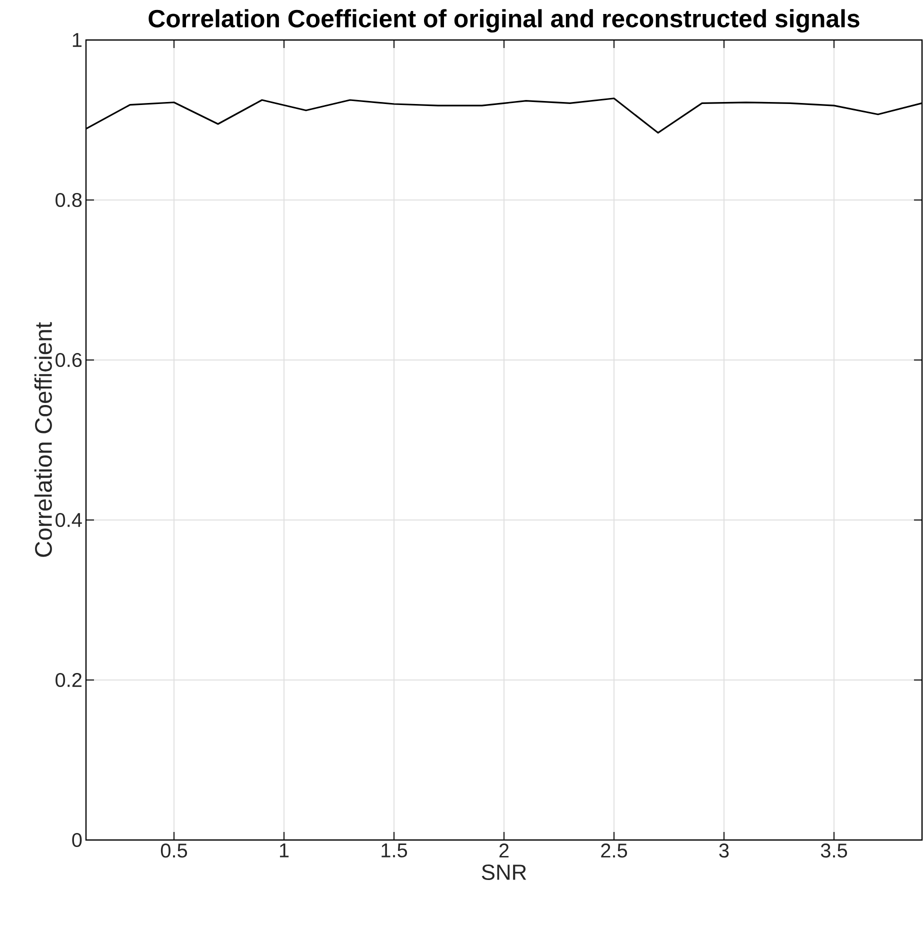 The height and width of the screenshot is (930, 923). I want to click on x-tick-label: 3, so click(724, 851).